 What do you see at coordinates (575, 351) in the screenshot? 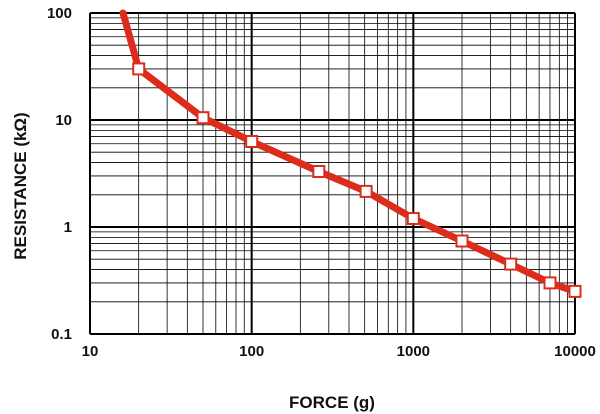
I see `x-tick-label: 10000` at bounding box center [575, 351].